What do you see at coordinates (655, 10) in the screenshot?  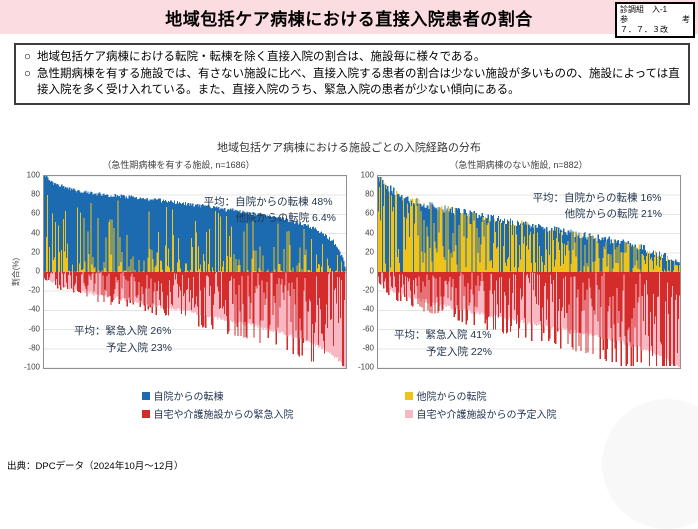 I see `ref-line-1: 診調組 入-1` at bounding box center [655, 10].